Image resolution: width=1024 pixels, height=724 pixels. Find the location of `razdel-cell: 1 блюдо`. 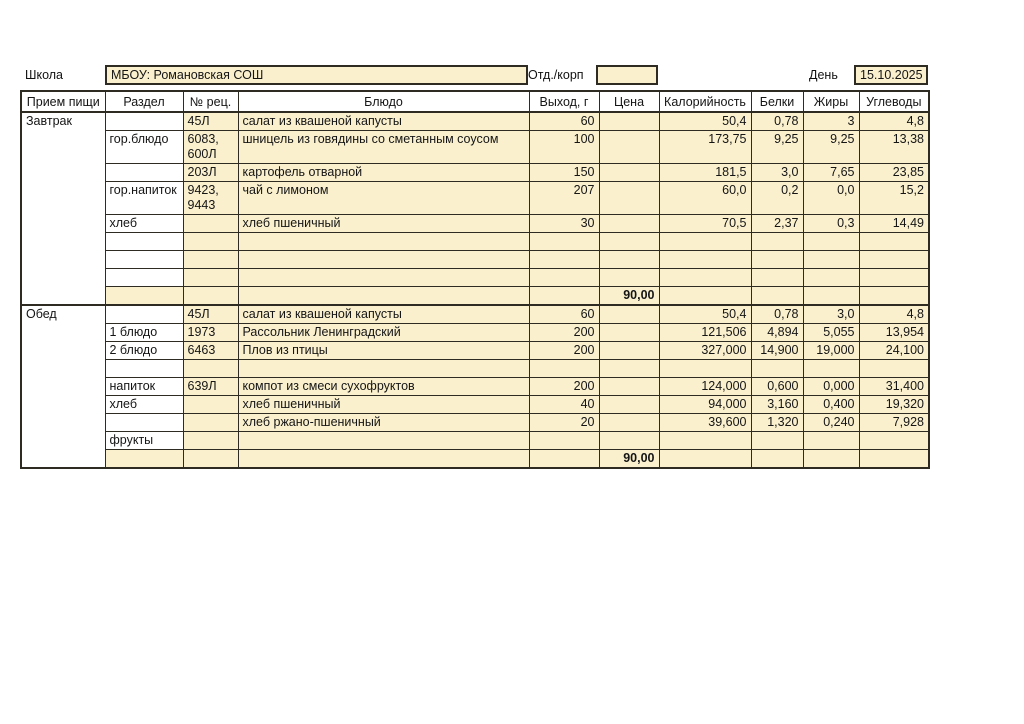

razdel-cell: 1 блюдо is located at coordinates (144, 332).